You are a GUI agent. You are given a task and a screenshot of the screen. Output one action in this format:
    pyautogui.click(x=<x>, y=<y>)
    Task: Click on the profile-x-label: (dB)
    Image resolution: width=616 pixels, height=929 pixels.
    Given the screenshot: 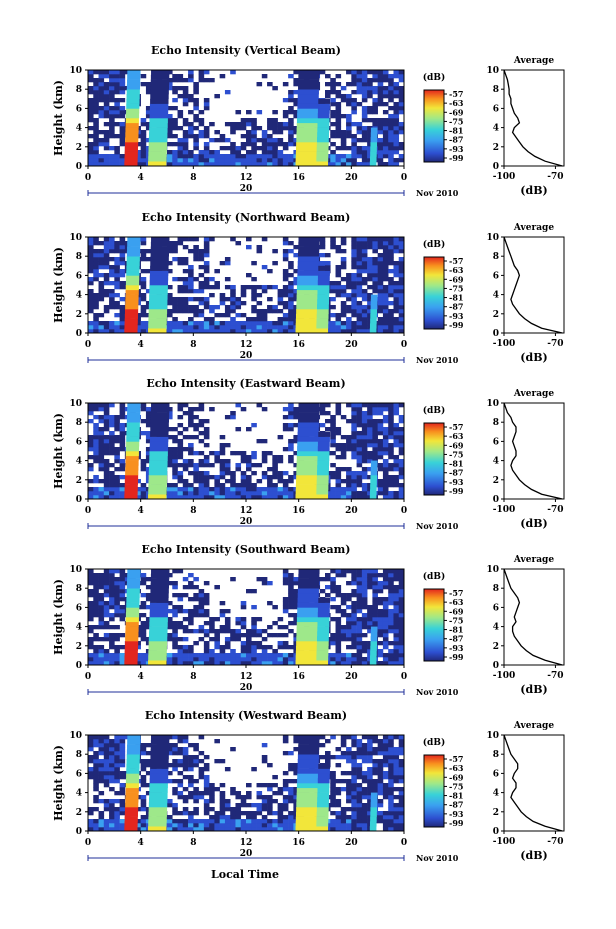 What is the action you would take?
    pyautogui.click(x=533, y=689)
    